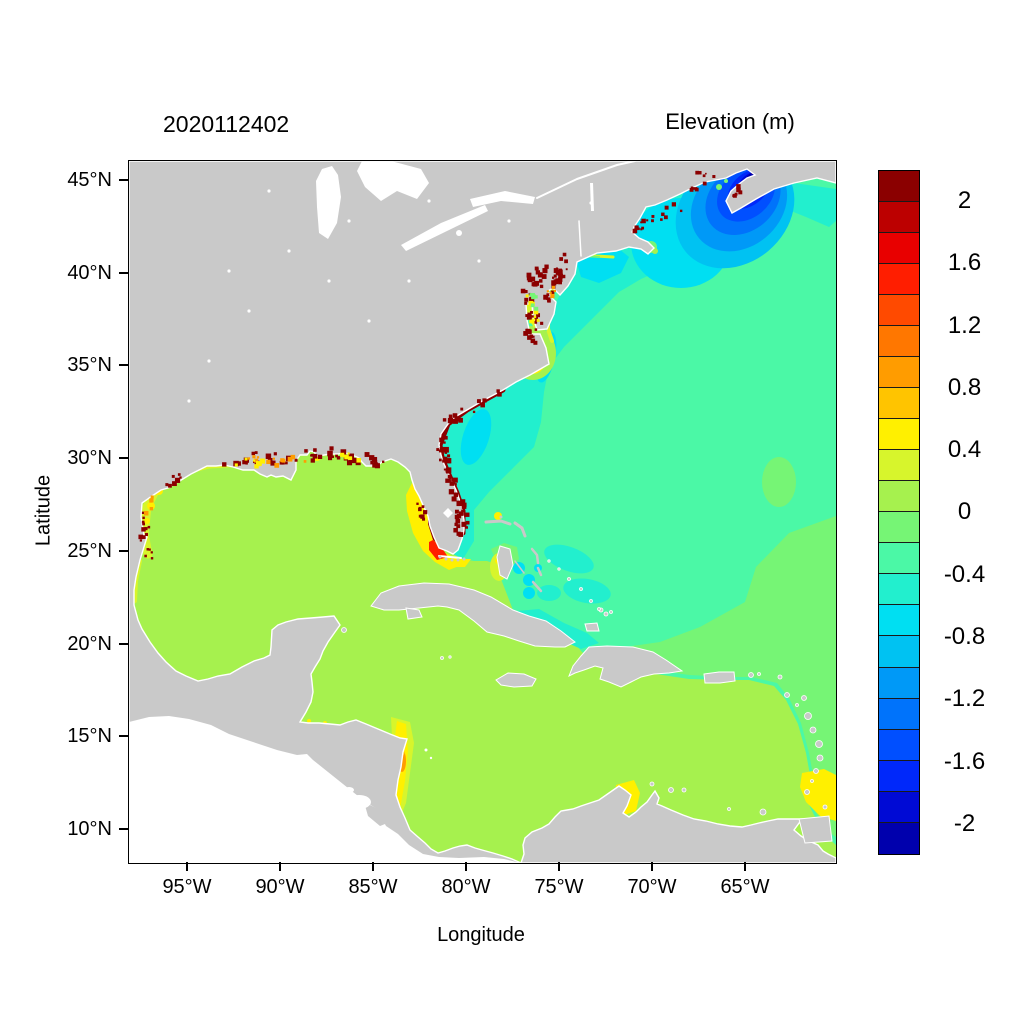  I want to click on run-timestamp-label: 2020112402, so click(226, 124).